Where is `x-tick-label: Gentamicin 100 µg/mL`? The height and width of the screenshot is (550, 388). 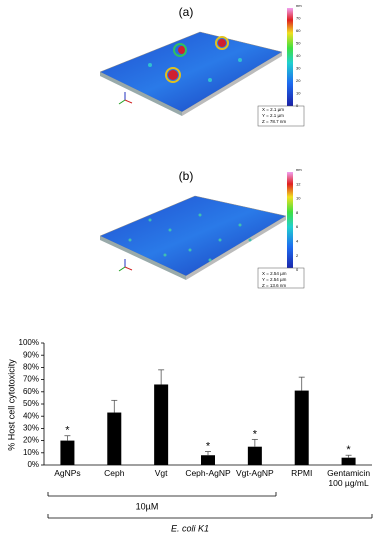 x-tick-label: Gentamicin 100 µg/mL is located at coordinates (349, 478).